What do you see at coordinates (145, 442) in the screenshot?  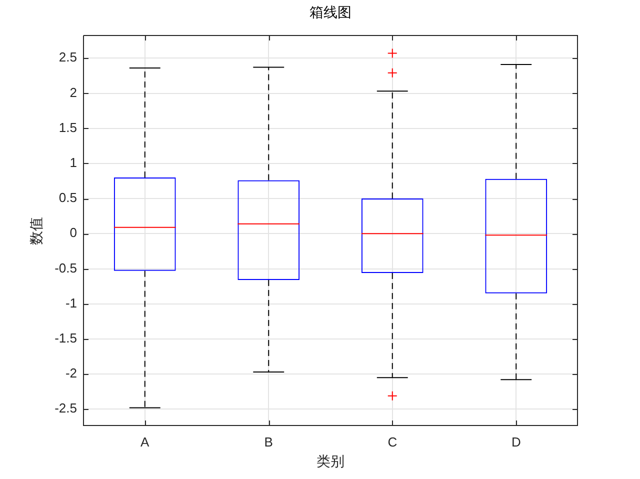 I see `x-tick-label: A` at bounding box center [145, 442].